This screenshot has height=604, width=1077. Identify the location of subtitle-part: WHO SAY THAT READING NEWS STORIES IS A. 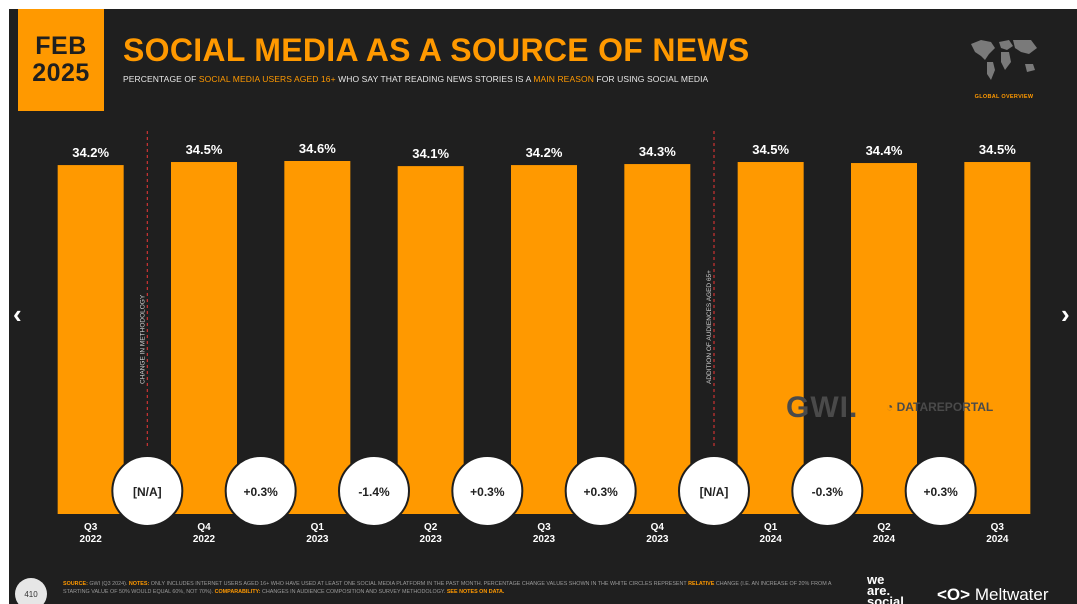
(434, 79).